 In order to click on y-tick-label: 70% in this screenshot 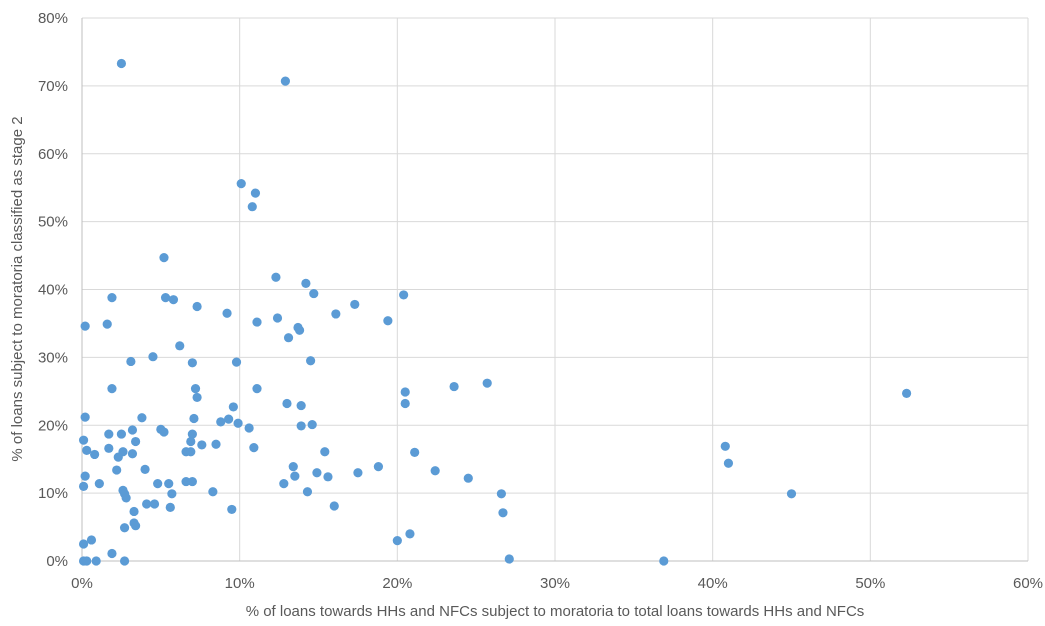, I will do `click(53, 86)`.